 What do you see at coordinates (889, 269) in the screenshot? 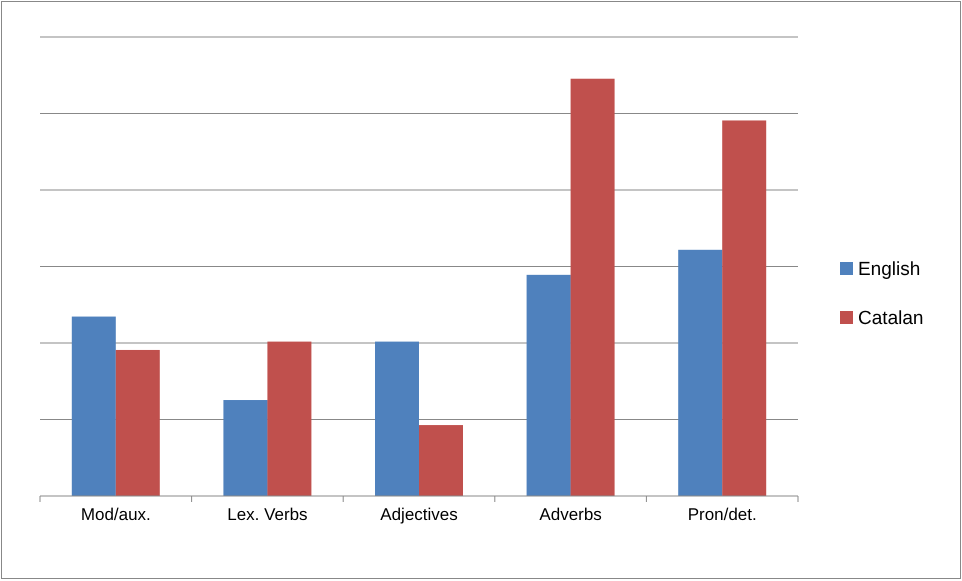
I see `legend-label: English` at bounding box center [889, 269].